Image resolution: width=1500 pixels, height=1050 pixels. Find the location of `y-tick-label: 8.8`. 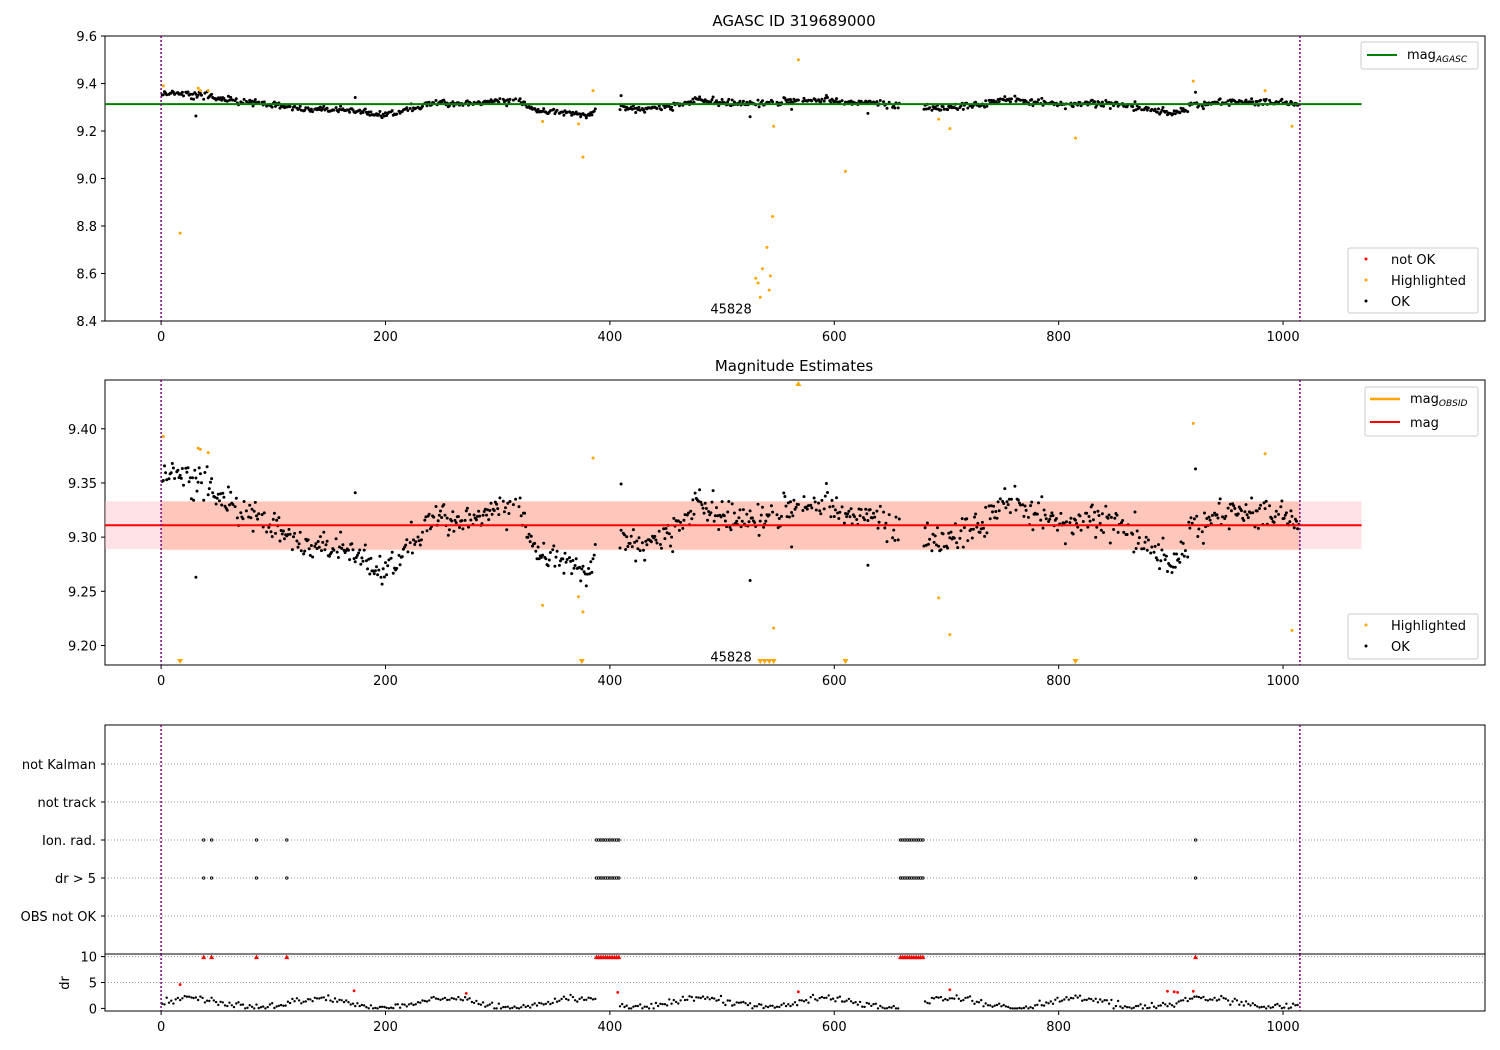

y-tick-label: 8.8 is located at coordinates (86, 227).